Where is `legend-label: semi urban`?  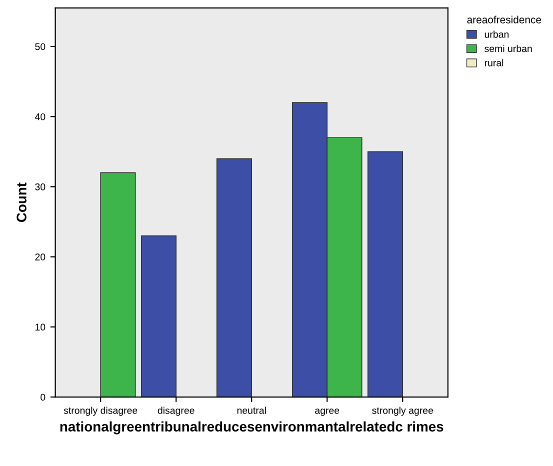
legend-label: semi urban is located at coordinates (508, 48).